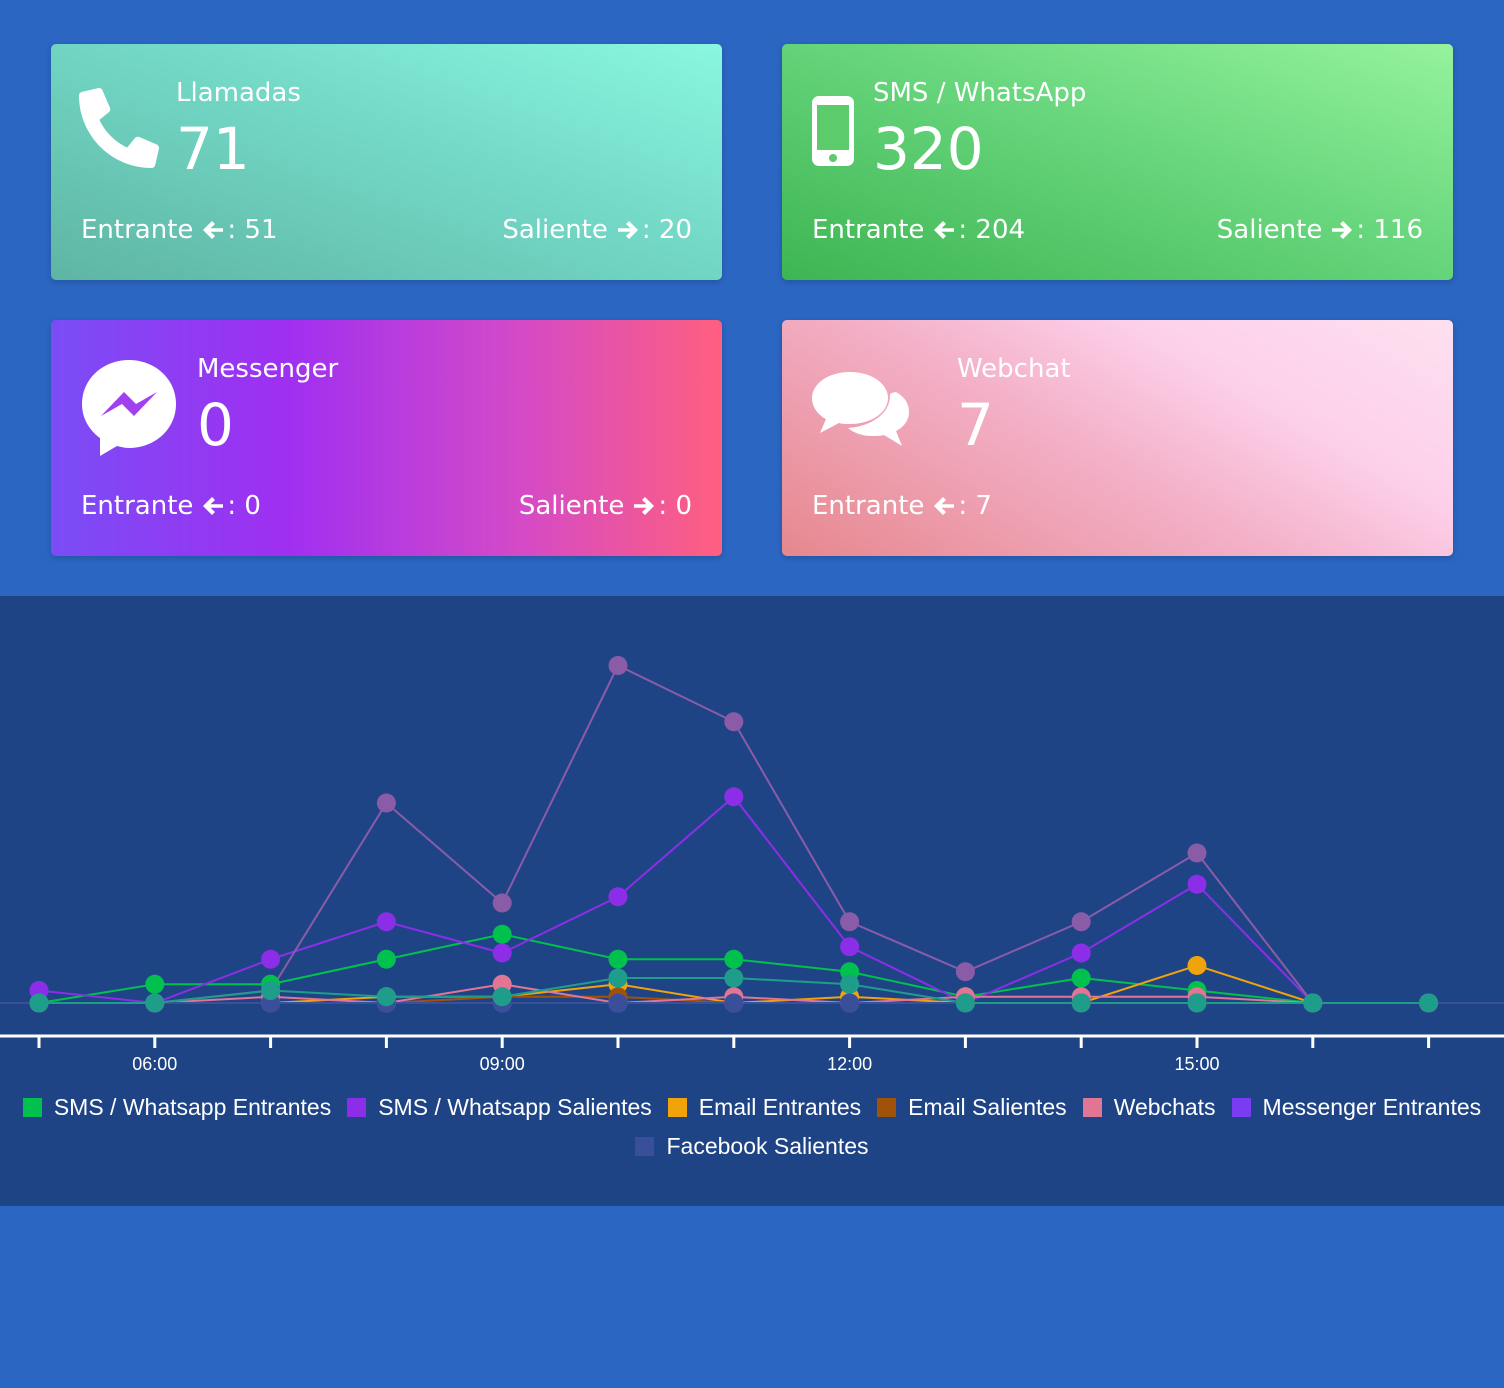 The image size is (1504, 1388). What do you see at coordinates (767, 1146) in the screenshot?
I see `legend-label: Facebook Salientes` at bounding box center [767, 1146].